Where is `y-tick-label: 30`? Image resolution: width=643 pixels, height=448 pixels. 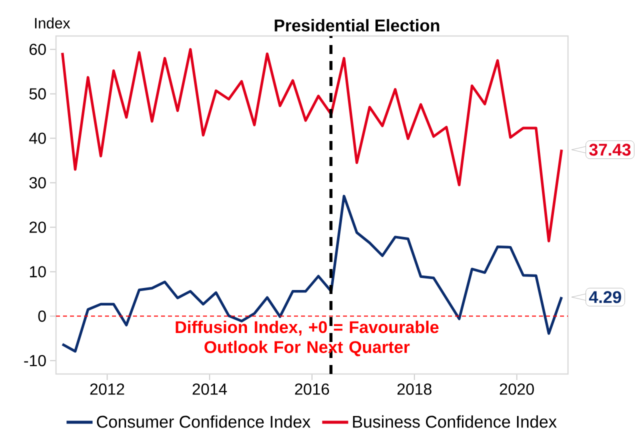 y-tick-label: 30 is located at coordinates (37, 182).